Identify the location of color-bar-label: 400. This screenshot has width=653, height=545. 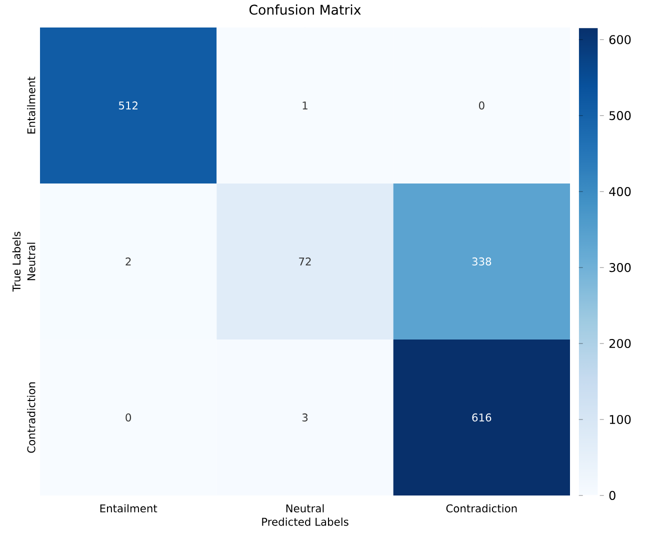
(620, 191).